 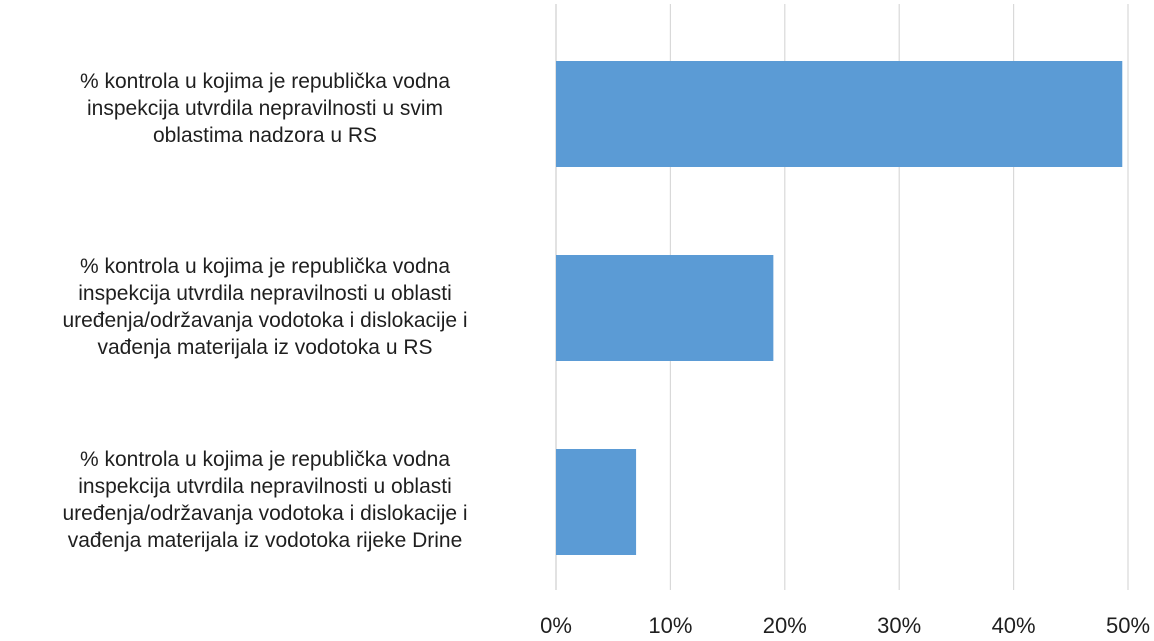 What do you see at coordinates (670, 625) in the screenshot?
I see `x-tick-label: 10%` at bounding box center [670, 625].